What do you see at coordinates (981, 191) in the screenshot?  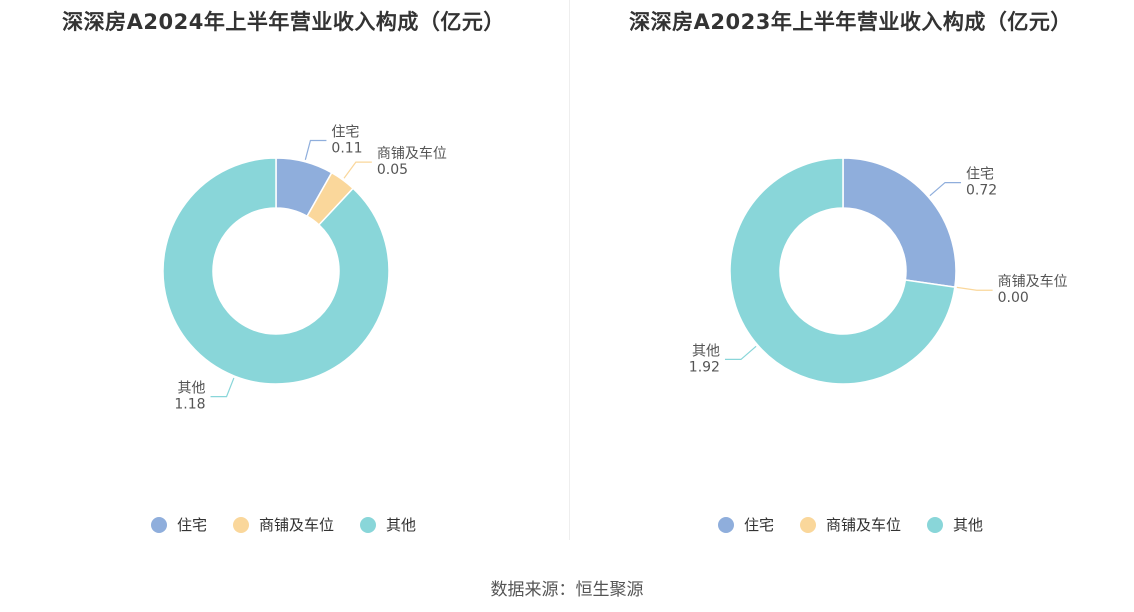 I see `slice-label-value: 0.72` at bounding box center [981, 191].